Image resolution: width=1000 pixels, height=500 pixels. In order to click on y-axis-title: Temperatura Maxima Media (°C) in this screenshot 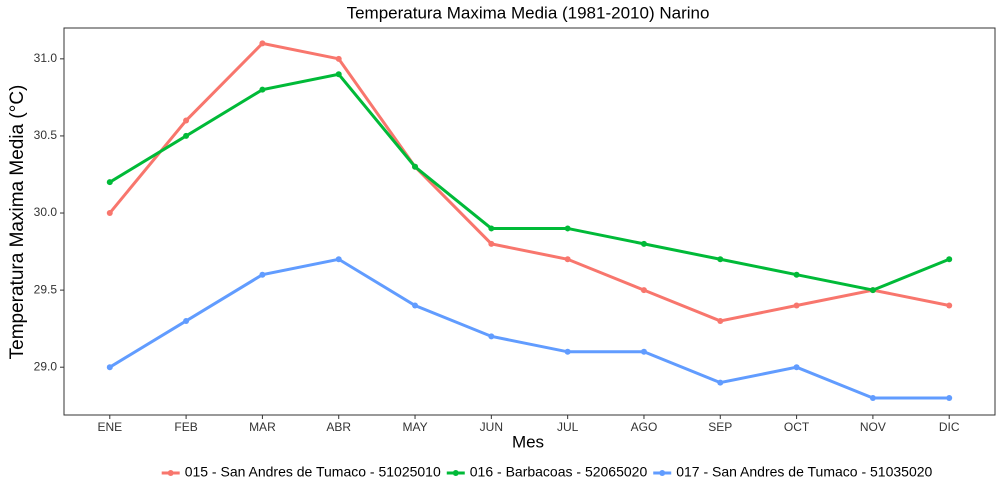, I will do `click(17, 222)`.